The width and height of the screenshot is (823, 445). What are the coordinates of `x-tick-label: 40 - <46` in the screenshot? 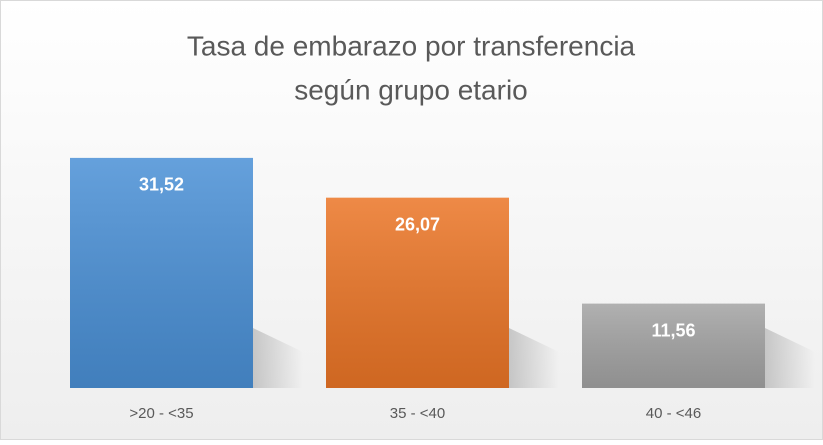 It's located at (673, 413).